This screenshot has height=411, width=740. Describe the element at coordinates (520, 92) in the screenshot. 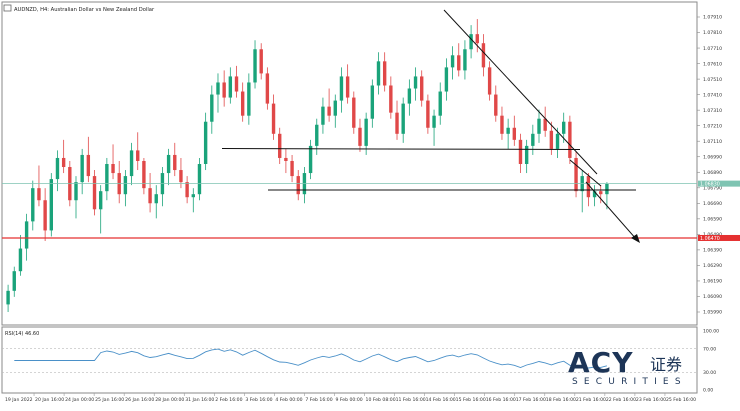

I see `descending-trend-line` at that location.